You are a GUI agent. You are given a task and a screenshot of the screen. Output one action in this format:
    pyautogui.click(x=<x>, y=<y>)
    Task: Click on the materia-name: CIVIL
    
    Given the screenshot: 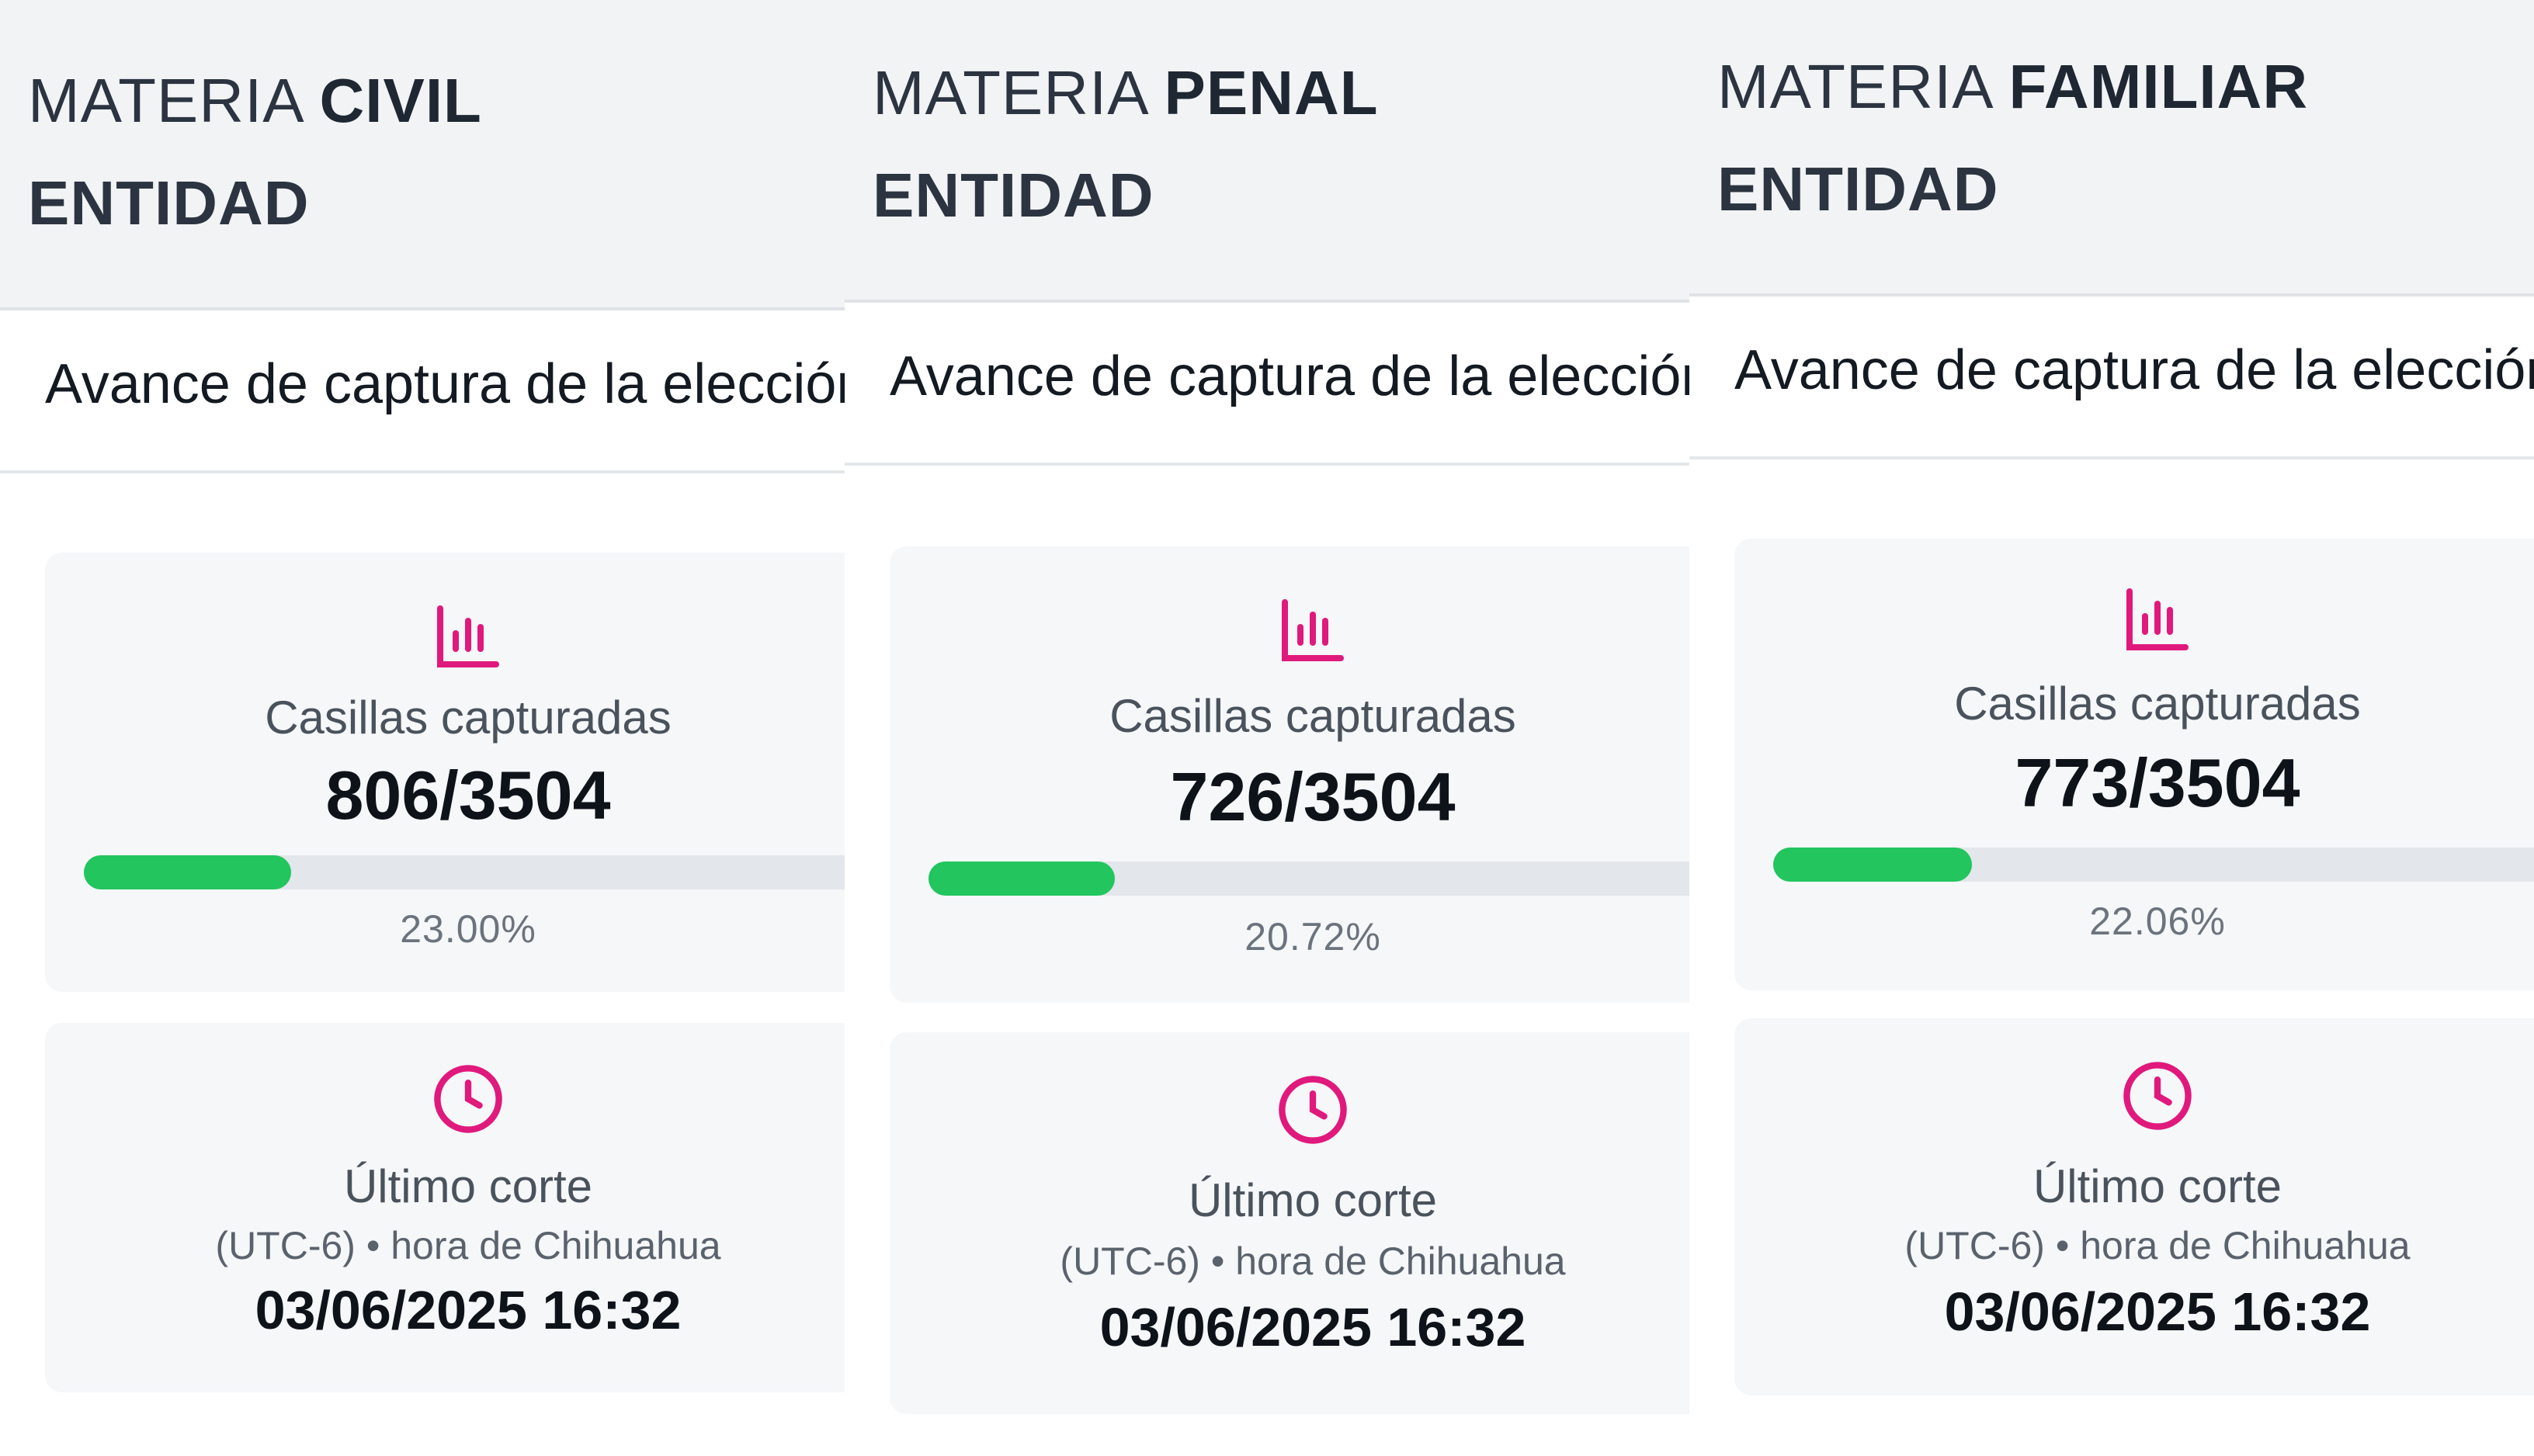 What is the action you would take?
    pyautogui.click(x=400, y=100)
    